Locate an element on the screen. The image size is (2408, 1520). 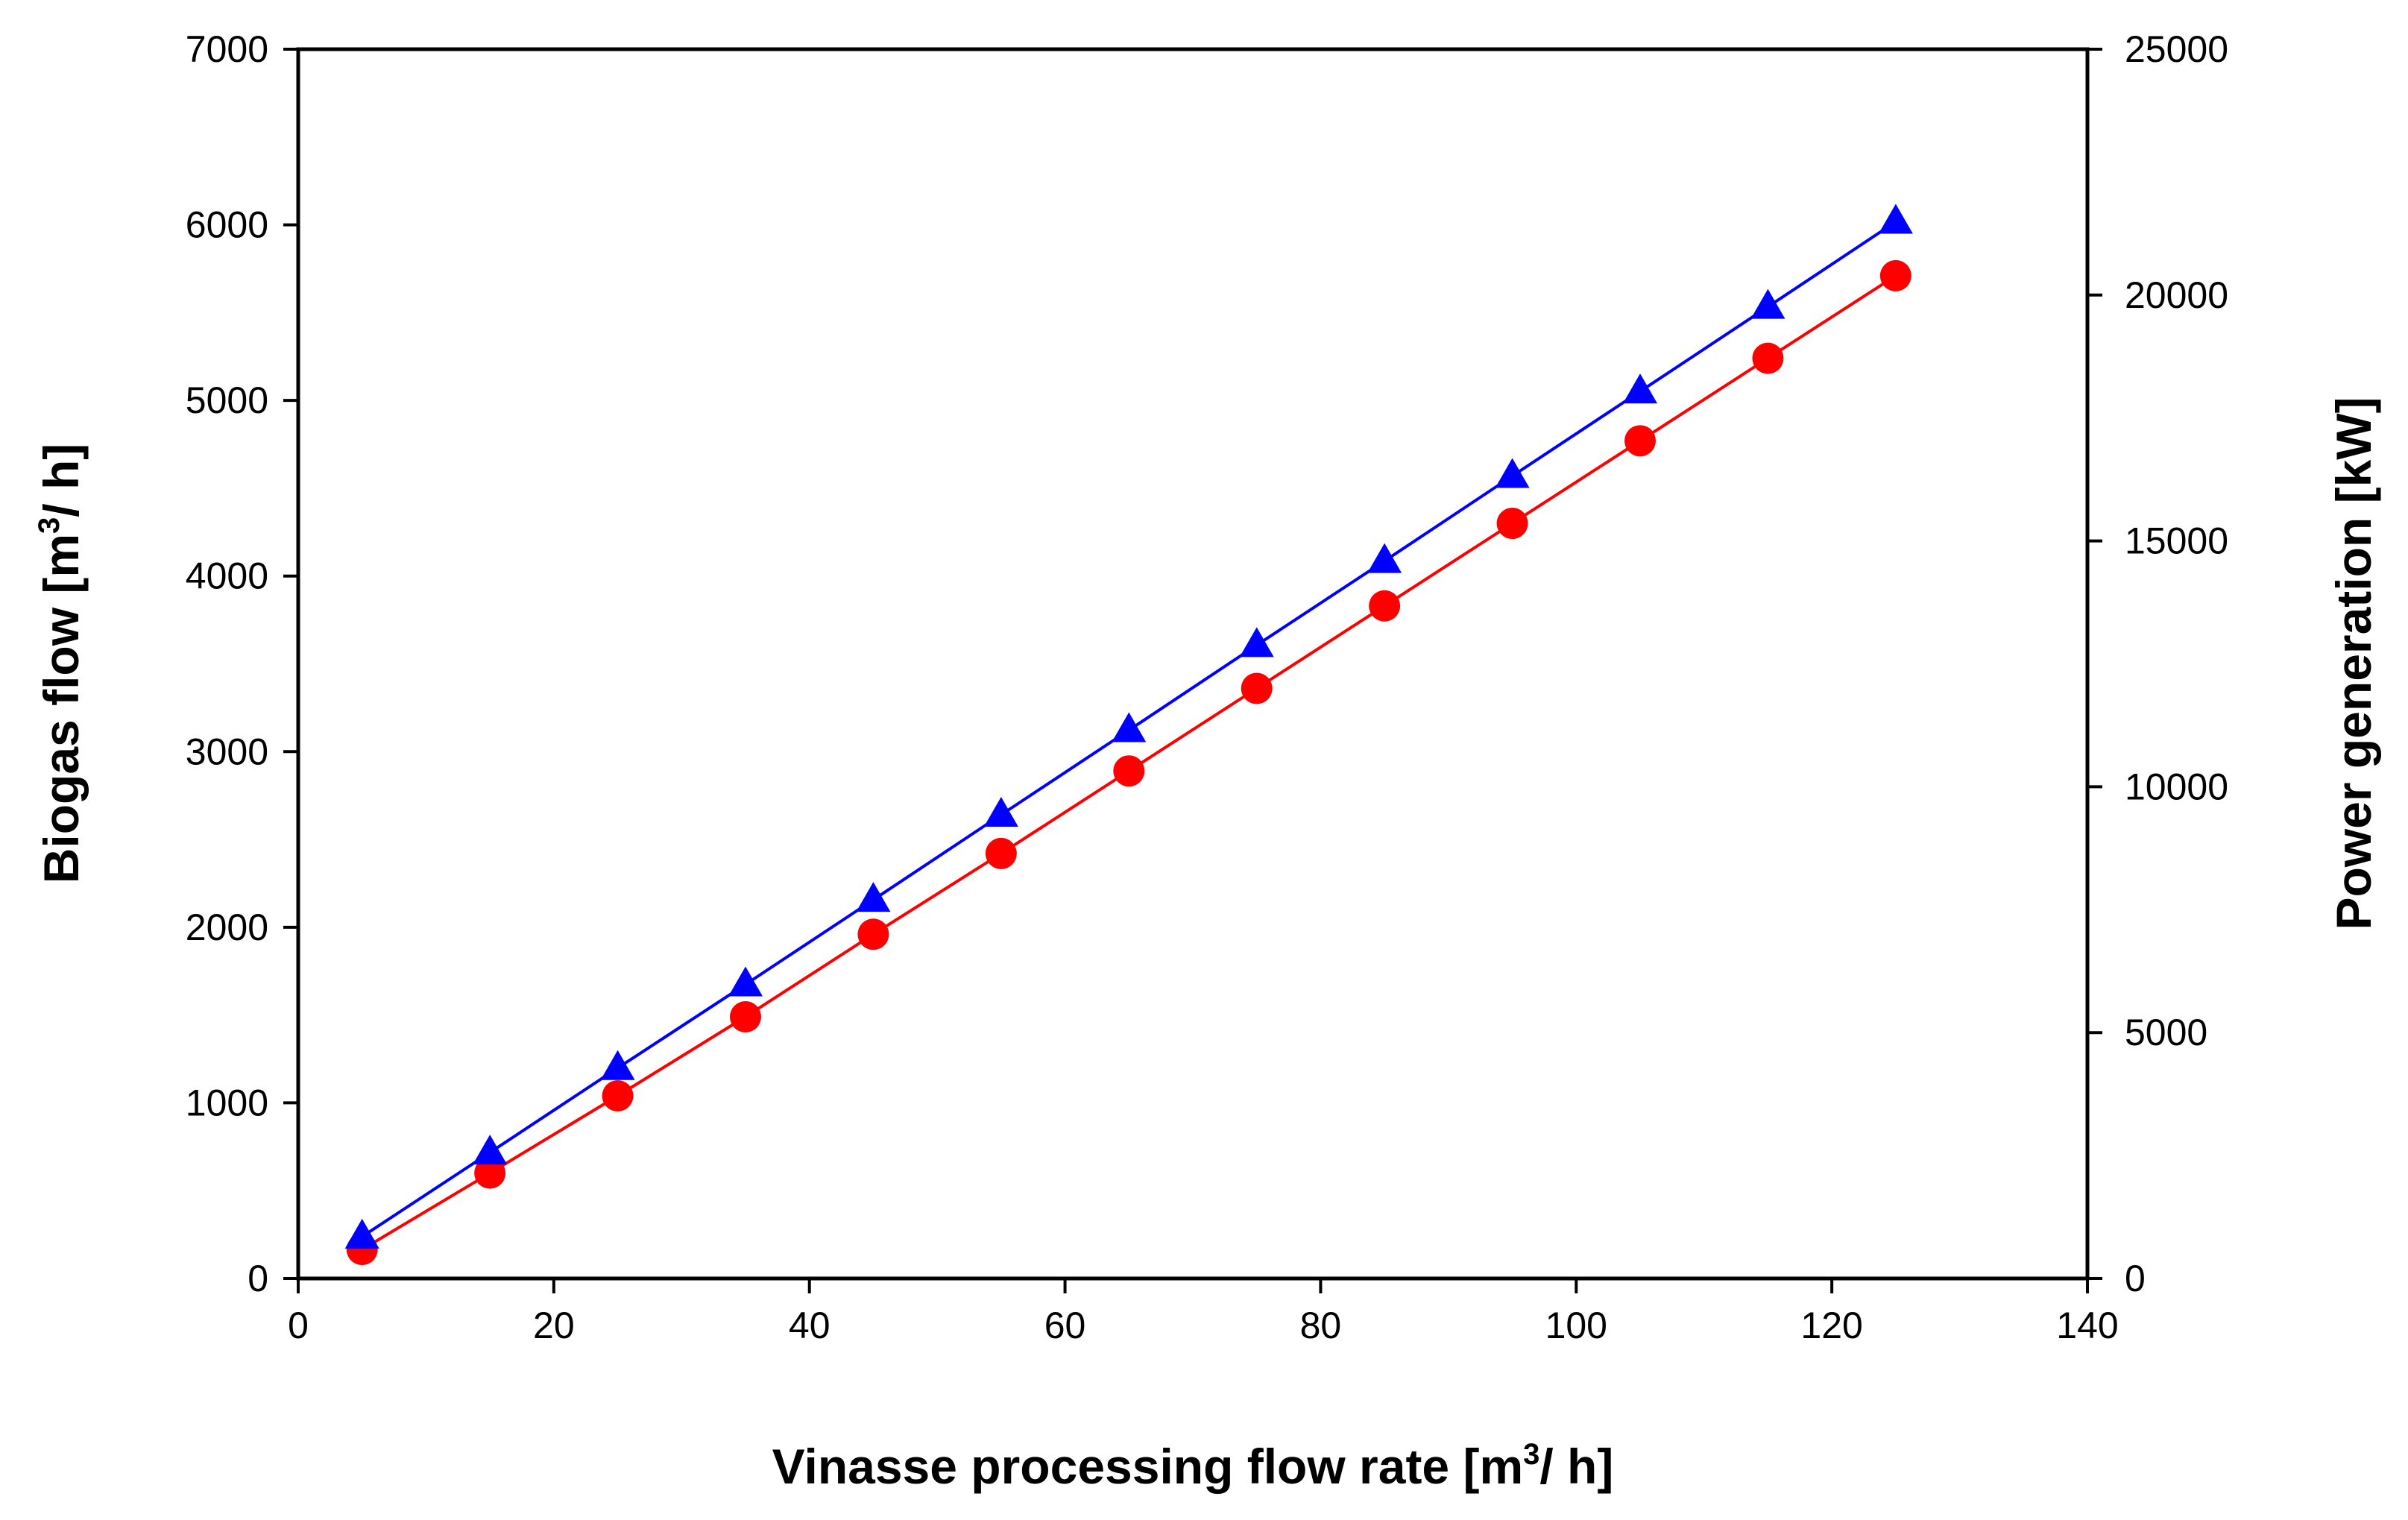
y-left-tick-label: 3000 is located at coordinates (227, 751).